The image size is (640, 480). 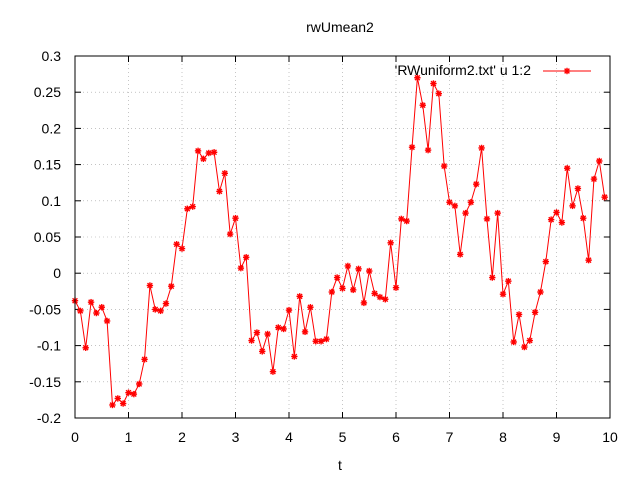 I want to click on legend: 'RWuniform2.txt' u 1:2, so click(x=493, y=70).